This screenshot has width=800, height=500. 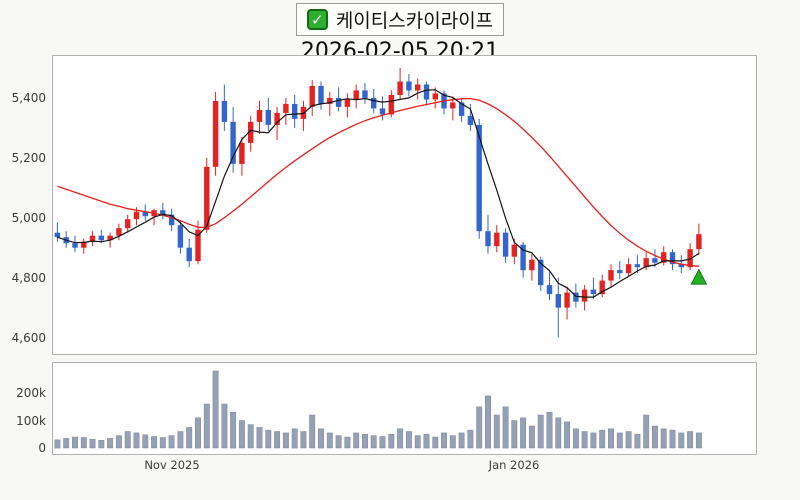 What do you see at coordinates (28, 218) in the screenshot?
I see `price-tick-label: 5,000` at bounding box center [28, 218].